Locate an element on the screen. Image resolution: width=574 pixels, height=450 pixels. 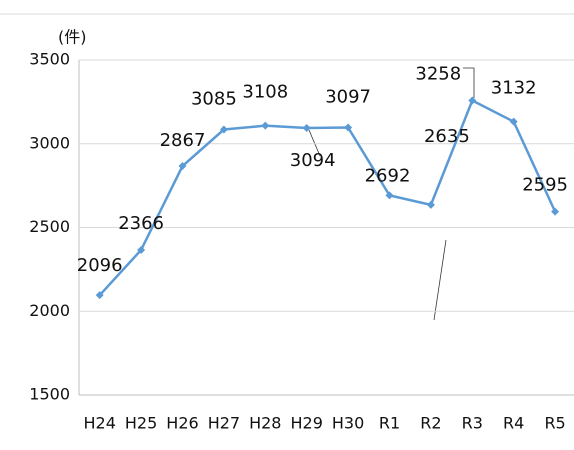
data-label: 2366 is located at coordinates (141, 223).